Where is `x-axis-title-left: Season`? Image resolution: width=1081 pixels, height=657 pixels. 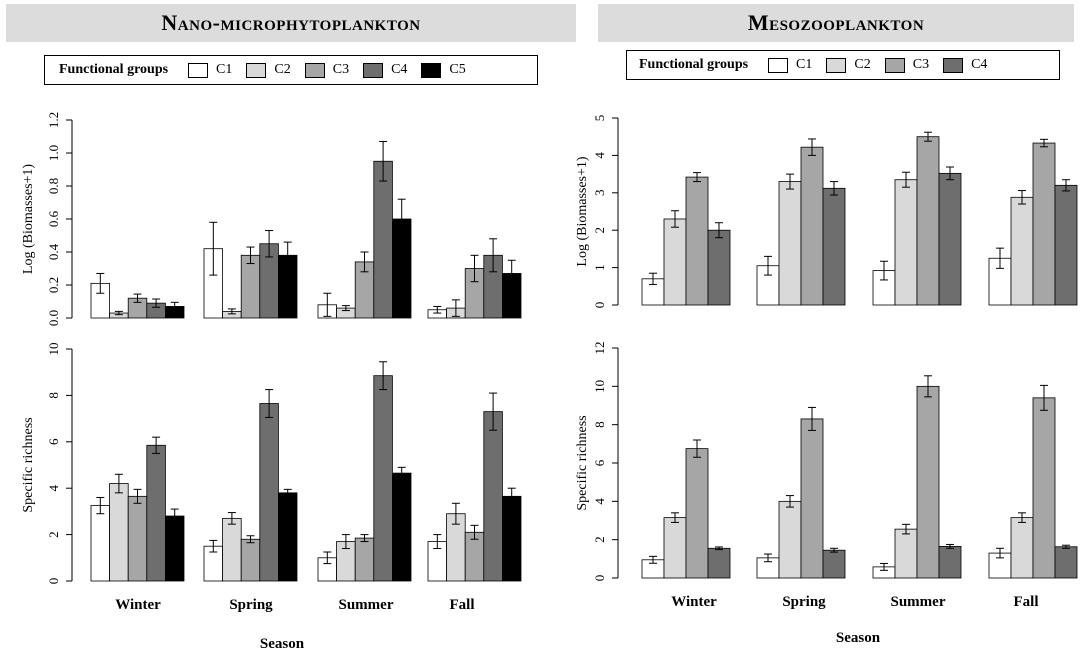 x-axis-title-left: Season is located at coordinates (282, 644).